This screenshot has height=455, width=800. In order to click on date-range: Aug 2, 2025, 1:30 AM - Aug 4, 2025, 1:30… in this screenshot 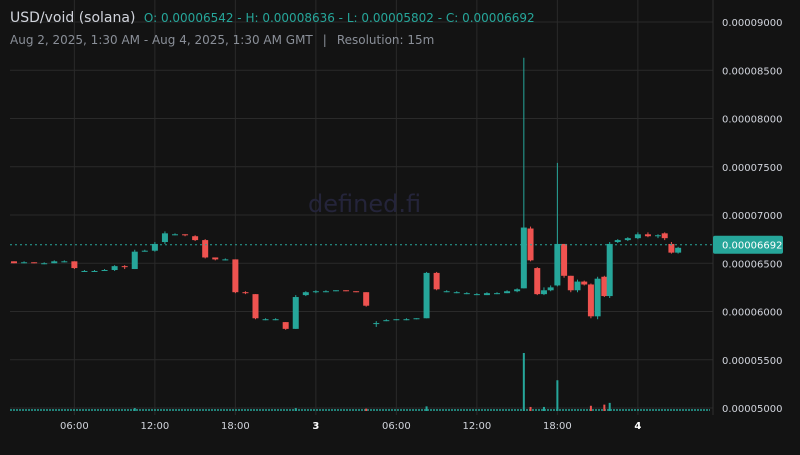, I will do `click(161, 40)`.